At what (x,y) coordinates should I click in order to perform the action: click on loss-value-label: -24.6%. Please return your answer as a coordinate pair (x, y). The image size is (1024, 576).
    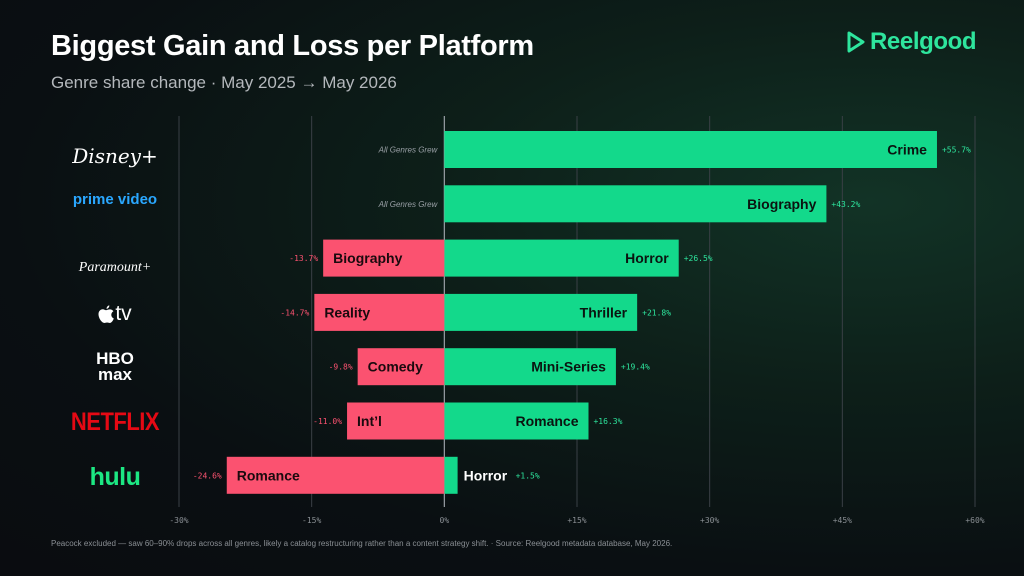
    Looking at the image, I should click on (207, 475).